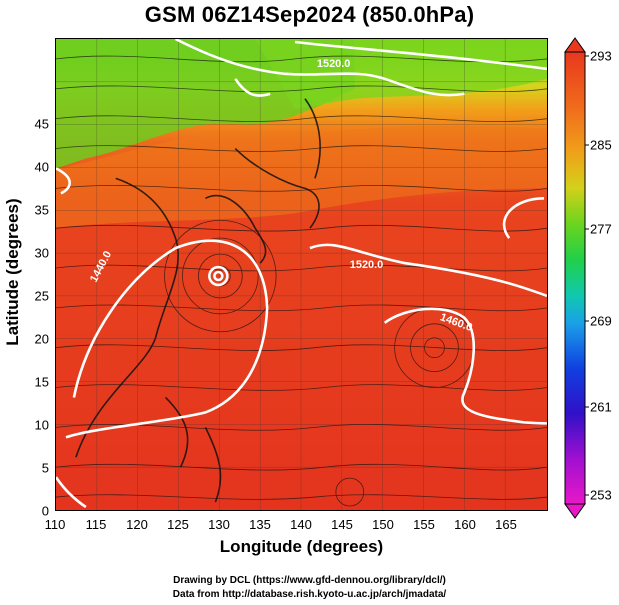 Image resolution: width=619 pixels, height=605 pixels. What do you see at coordinates (601, 229) in the screenshot?
I see `colorbar-tick-label: 277` at bounding box center [601, 229].